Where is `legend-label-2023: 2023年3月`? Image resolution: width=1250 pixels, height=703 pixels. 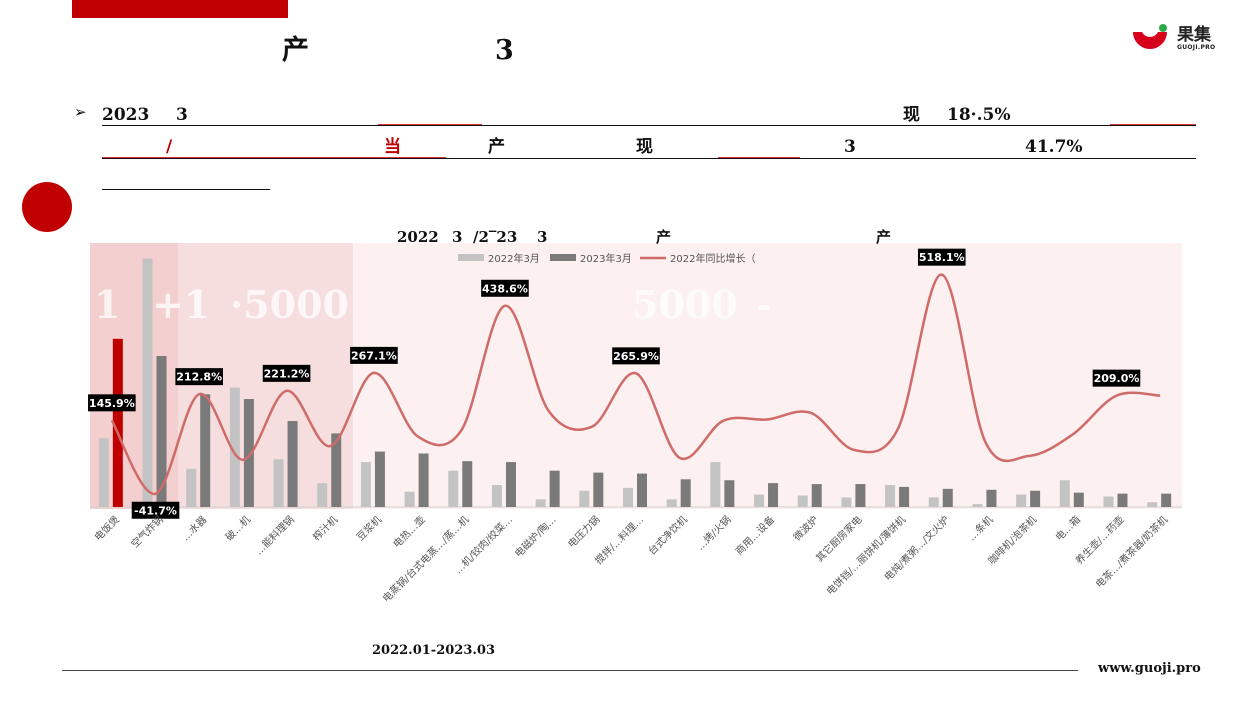
legend-label-2023: 2023年3月 is located at coordinates (606, 258).